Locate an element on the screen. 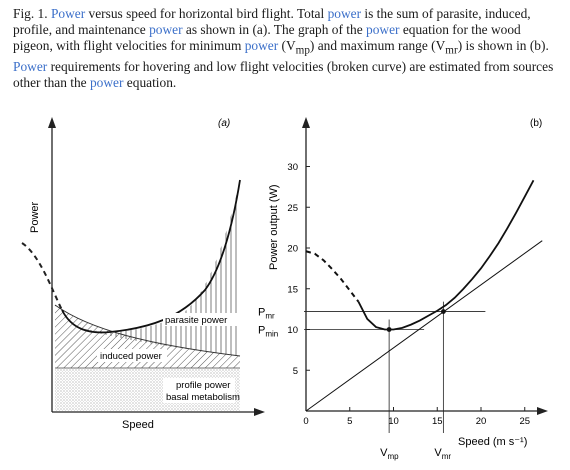 The height and width of the screenshot is (470, 570). x-tick-label: 20 is located at coordinates (481, 421).